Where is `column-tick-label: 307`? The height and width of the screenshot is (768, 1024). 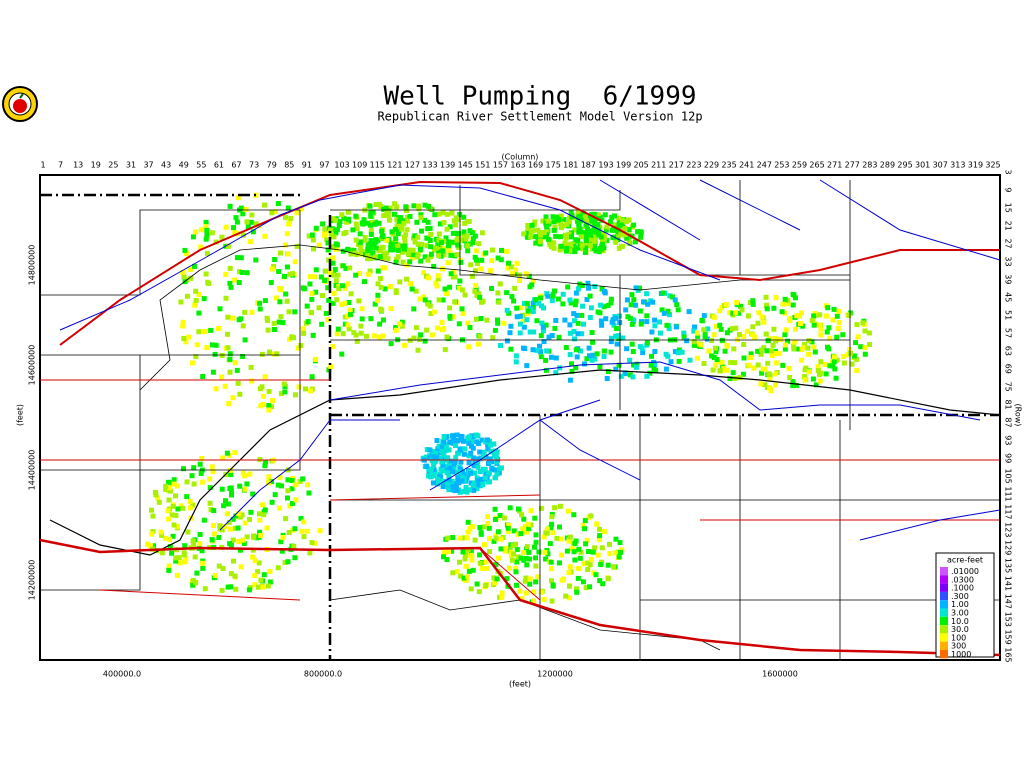 column-tick-label: 307 is located at coordinates (940, 165).